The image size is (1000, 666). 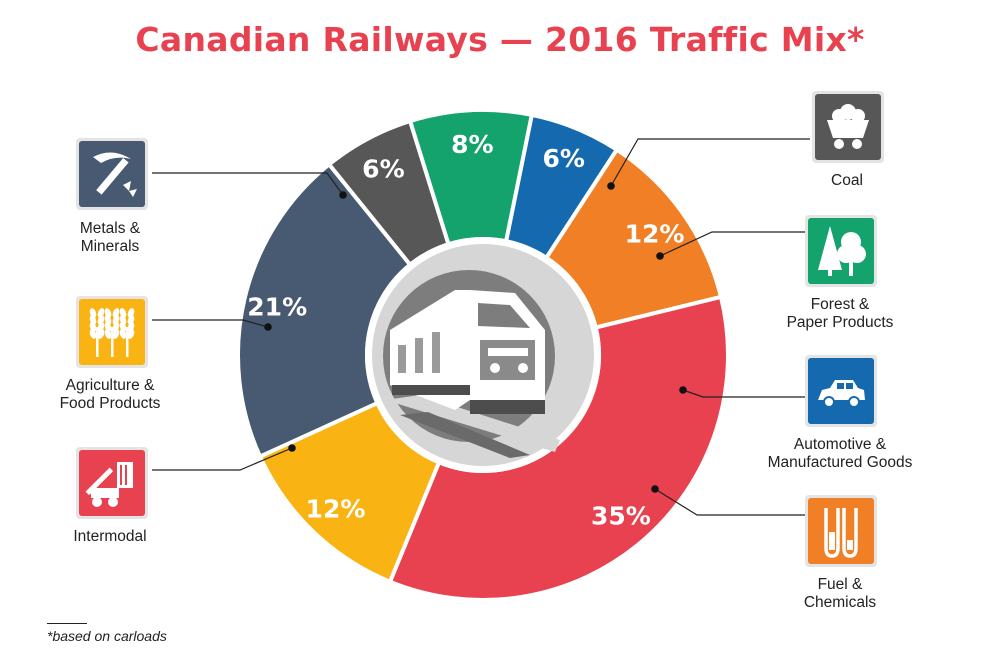 What do you see at coordinates (847, 180) in the screenshot?
I see `category-label-coal: Coal` at bounding box center [847, 180].